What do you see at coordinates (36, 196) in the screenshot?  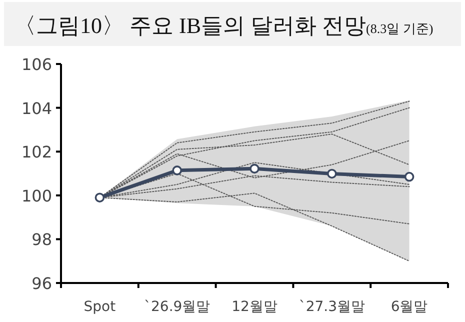 I see `y-tick-label: 100` at bounding box center [36, 196].